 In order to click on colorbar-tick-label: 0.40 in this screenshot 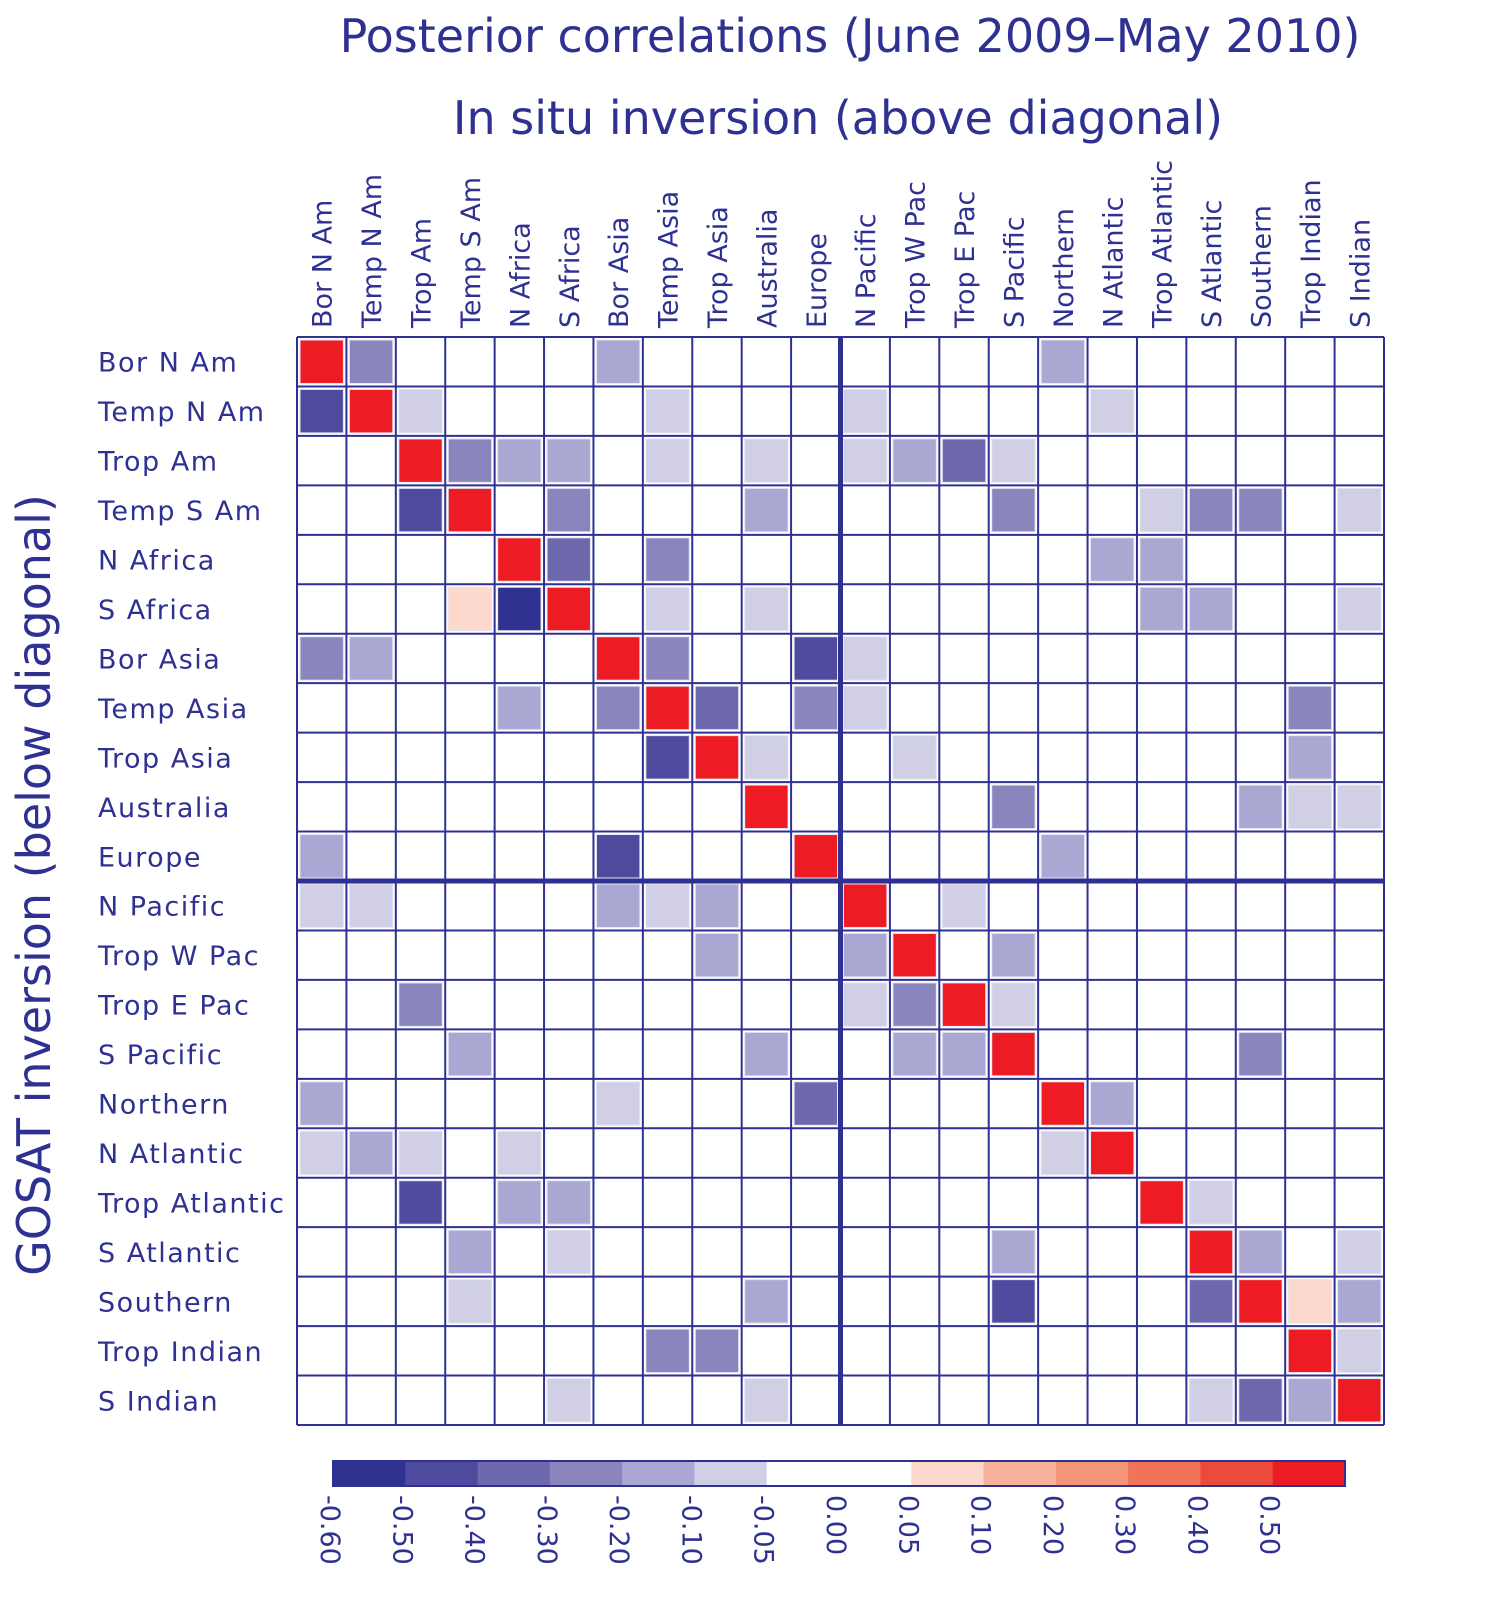, I will do `click(1196, 1525)`.